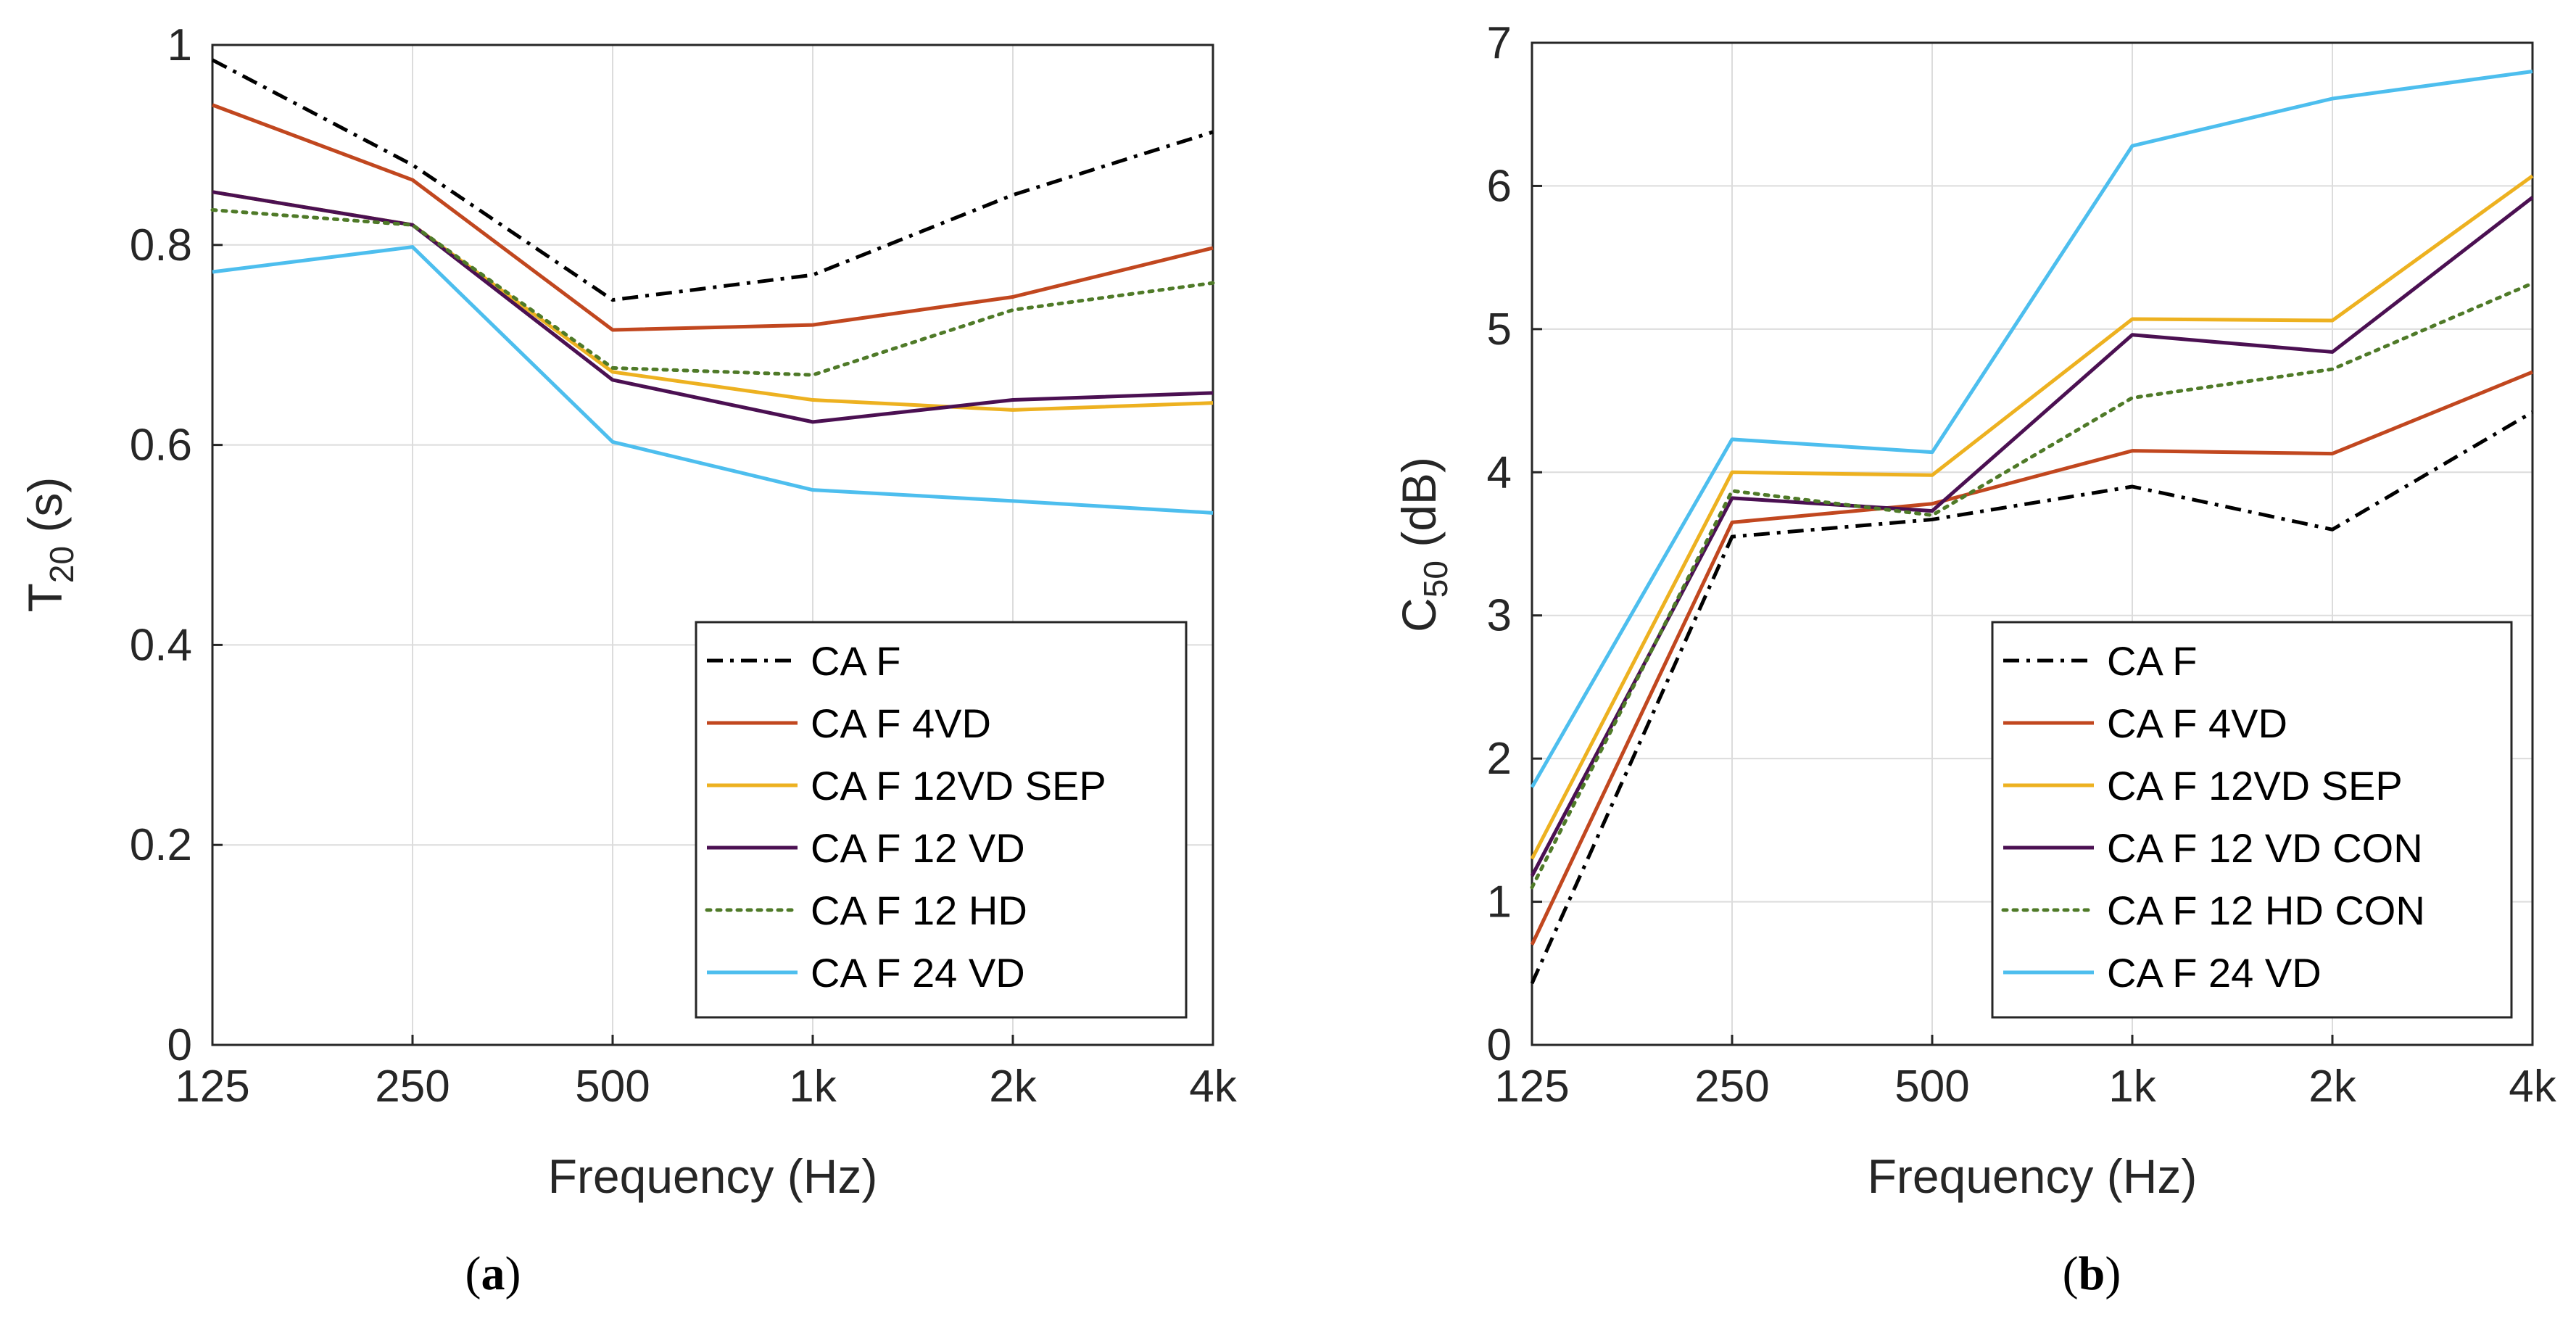  I want to click on y-axis-label-b-main: C, so click(1419, 615).